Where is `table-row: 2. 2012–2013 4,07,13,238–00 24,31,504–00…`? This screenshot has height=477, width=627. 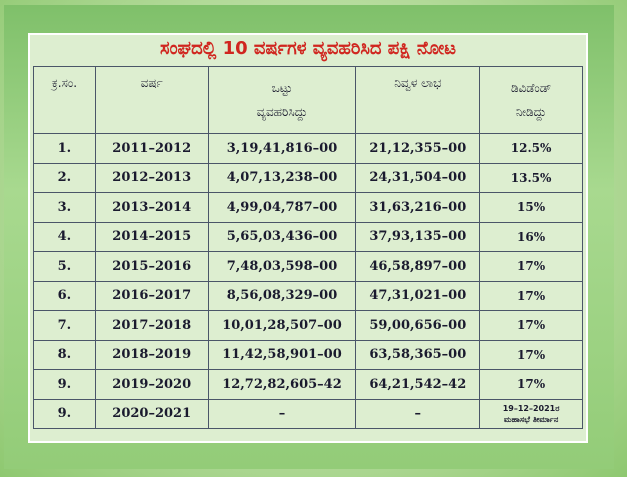 table-row: 2. 2012–2013 4,07,13,238–00 24,31,504–00… is located at coordinates (308, 177).